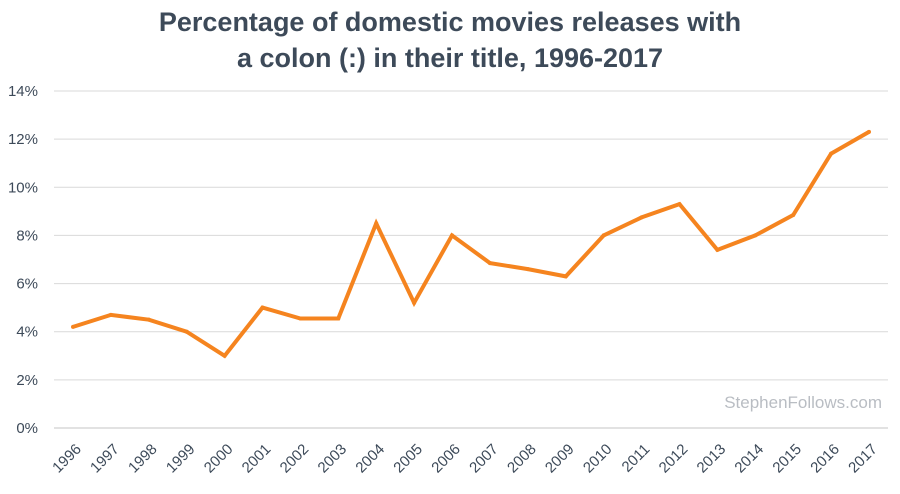  What do you see at coordinates (376, 223) in the screenshot?
I see `data-point-2004` at bounding box center [376, 223].